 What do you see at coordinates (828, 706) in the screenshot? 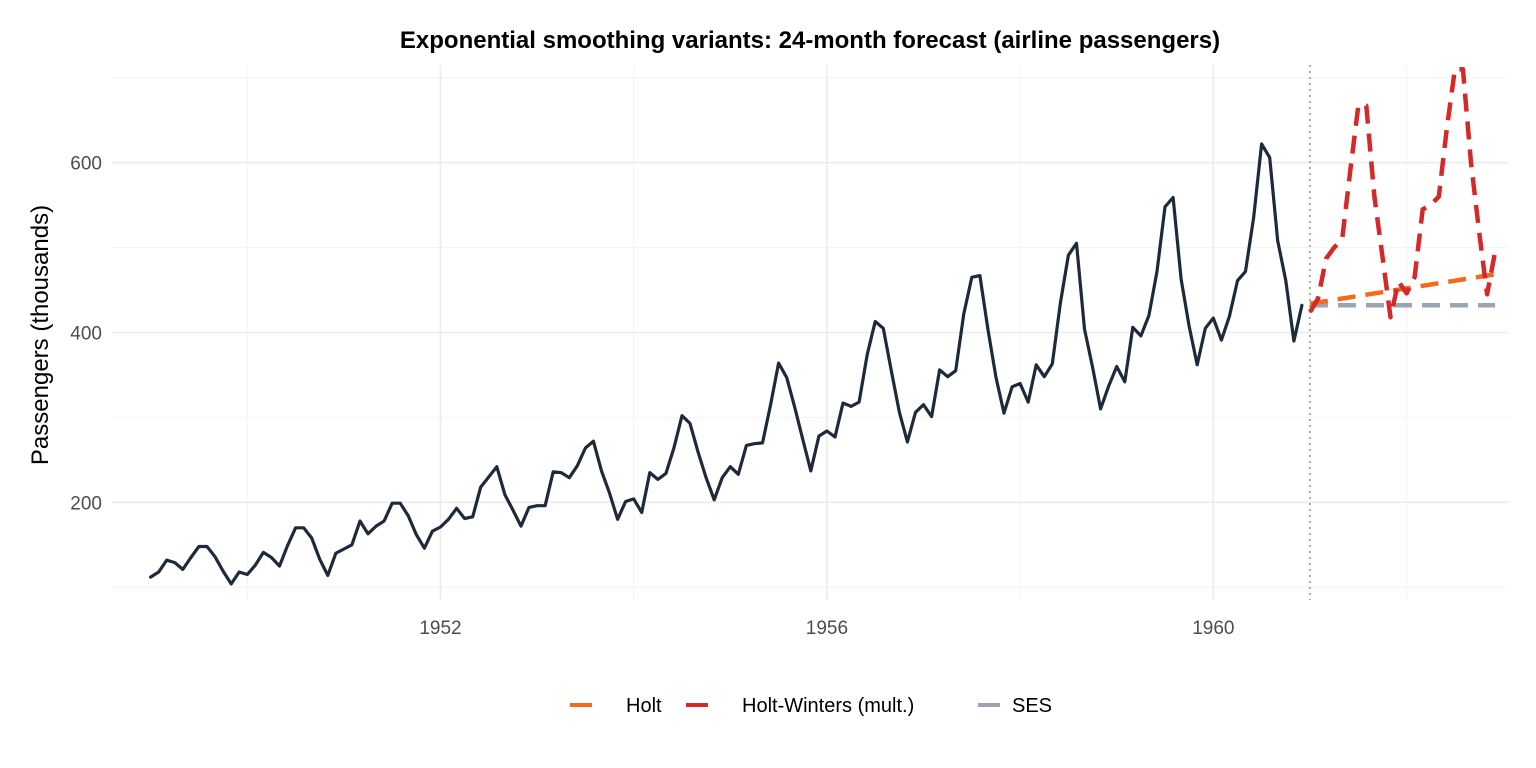
I see `legend-label-holt-winters: Holt-Winters (mult.)` at bounding box center [828, 706].